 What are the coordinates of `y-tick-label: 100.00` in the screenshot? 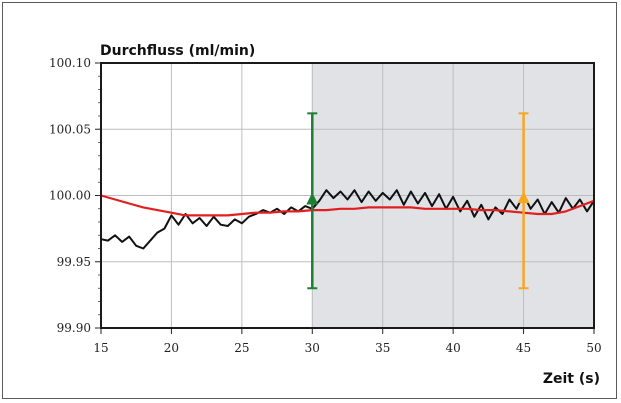 It's located at (70, 196).